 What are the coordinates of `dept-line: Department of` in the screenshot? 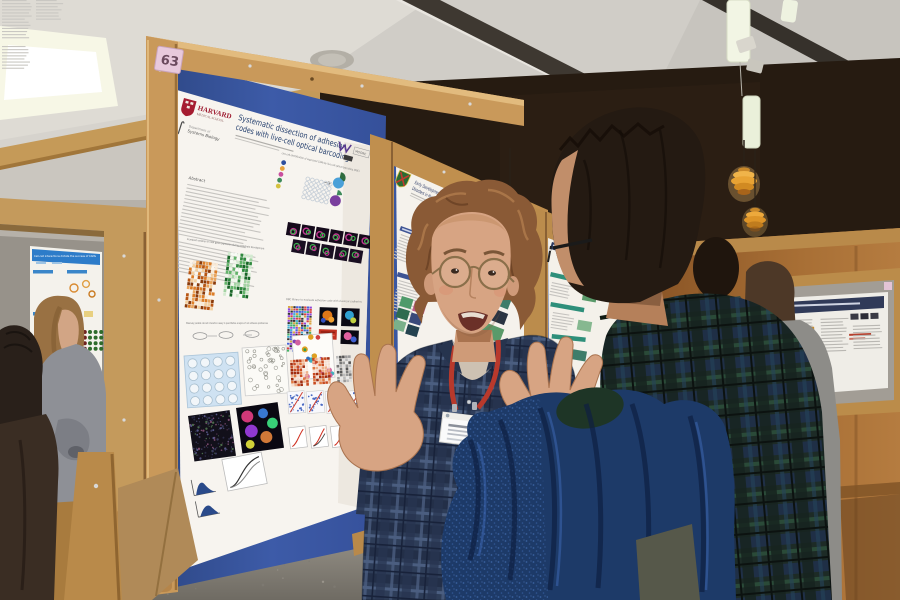 It's located at (199, 129).